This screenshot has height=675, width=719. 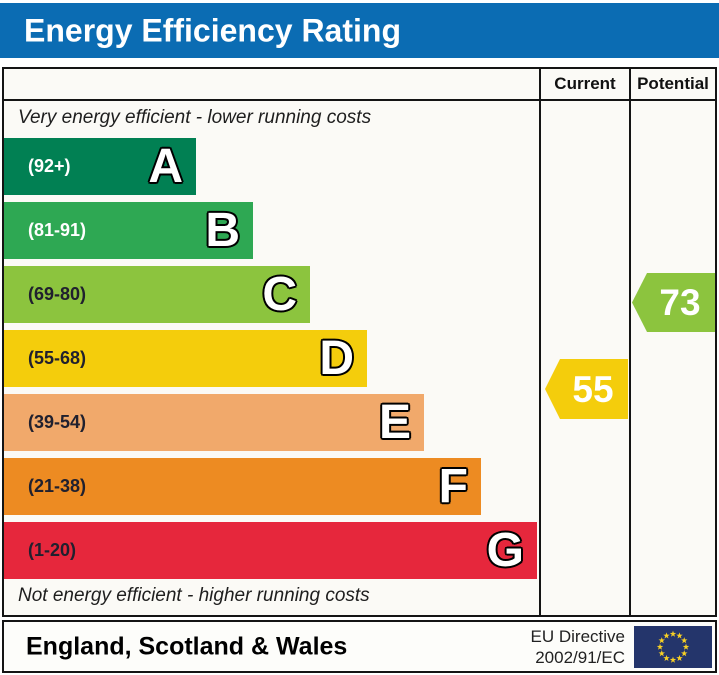 I want to click on eu-directive-line2: 2002/91/EC, so click(x=580, y=657).